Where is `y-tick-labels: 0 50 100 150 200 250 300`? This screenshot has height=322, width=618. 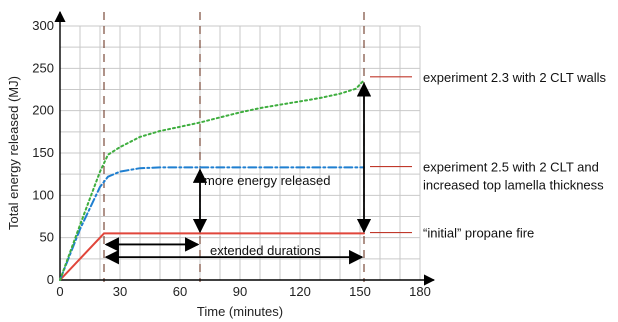 y-tick-labels: 0 50 100 150 200 250 300 is located at coordinates (43, 152).